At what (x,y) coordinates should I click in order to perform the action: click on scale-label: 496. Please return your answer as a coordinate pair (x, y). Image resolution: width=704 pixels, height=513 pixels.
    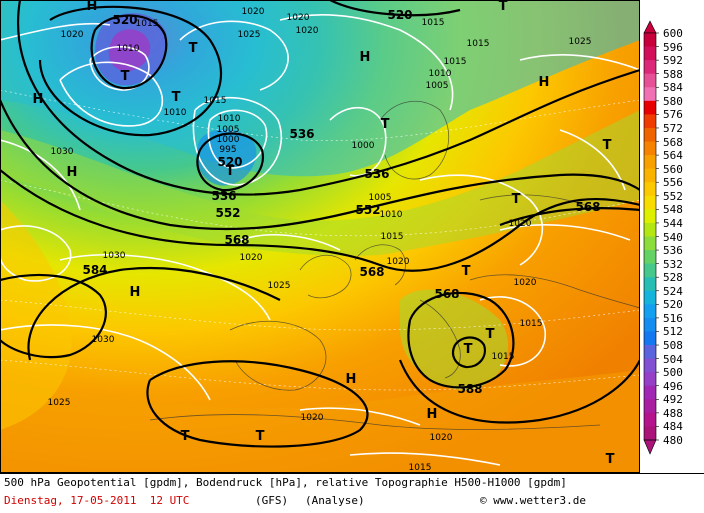
    Looking at the image, I should click on (673, 386).